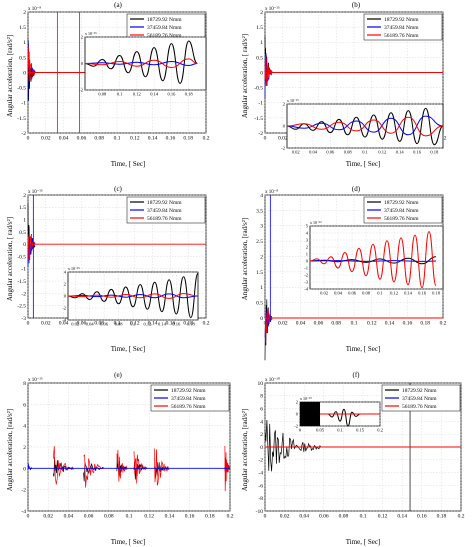  Describe the element at coordinates (135, 139) in the screenshot. I see `panel-a-xtick-label: 0.12` at that location.